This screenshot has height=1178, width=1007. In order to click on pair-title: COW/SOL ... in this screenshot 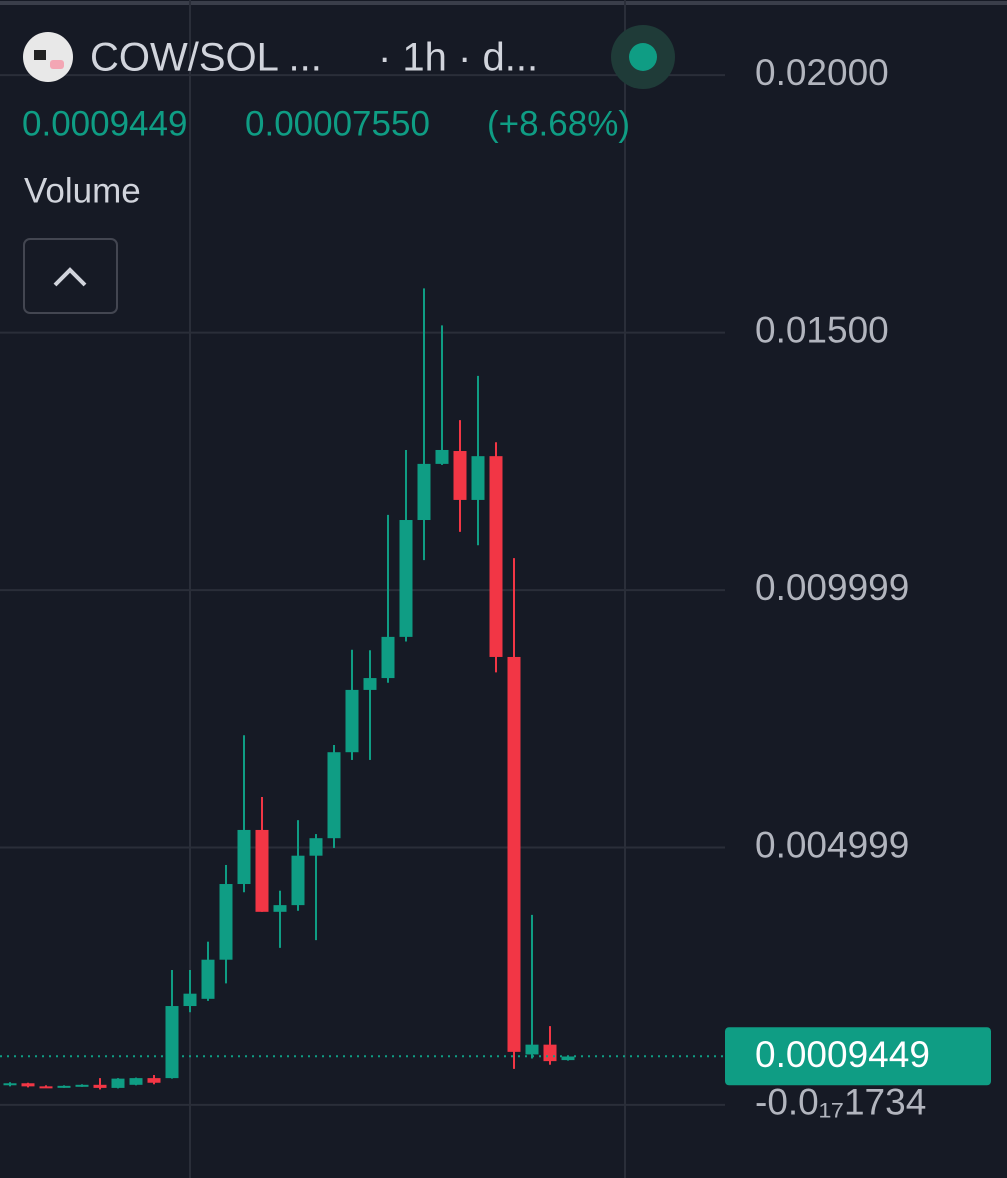, I will do `click(206, 58)`.